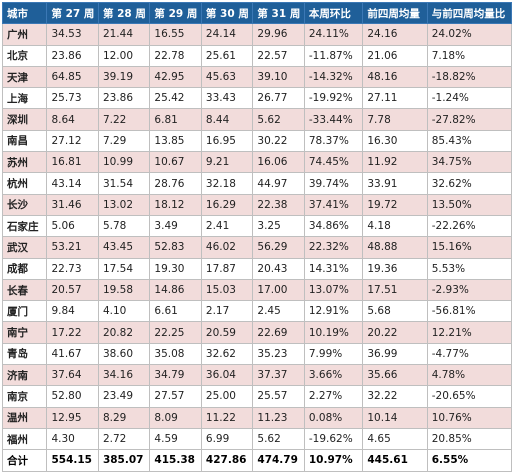 This screenshot has width=515, height=472. I want to click on wow-change-cell: -19.92%, so click(333, 98).